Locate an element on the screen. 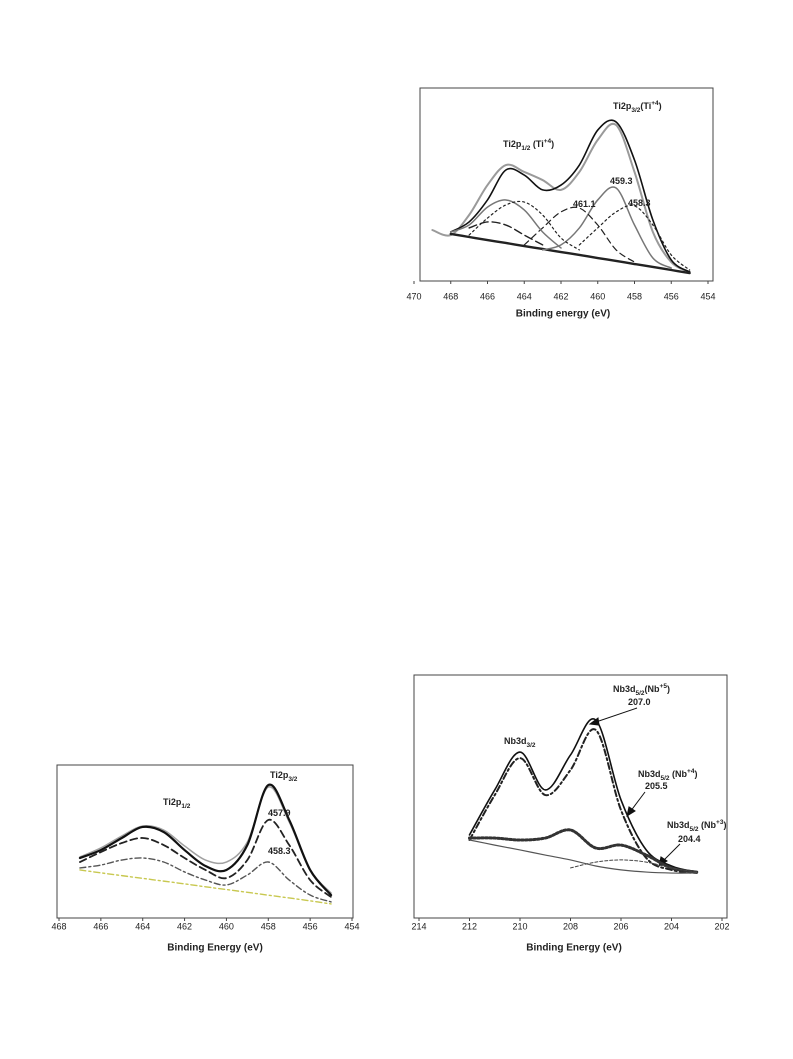  annotation-part: 461.1 is located at coordinates (584, 204).